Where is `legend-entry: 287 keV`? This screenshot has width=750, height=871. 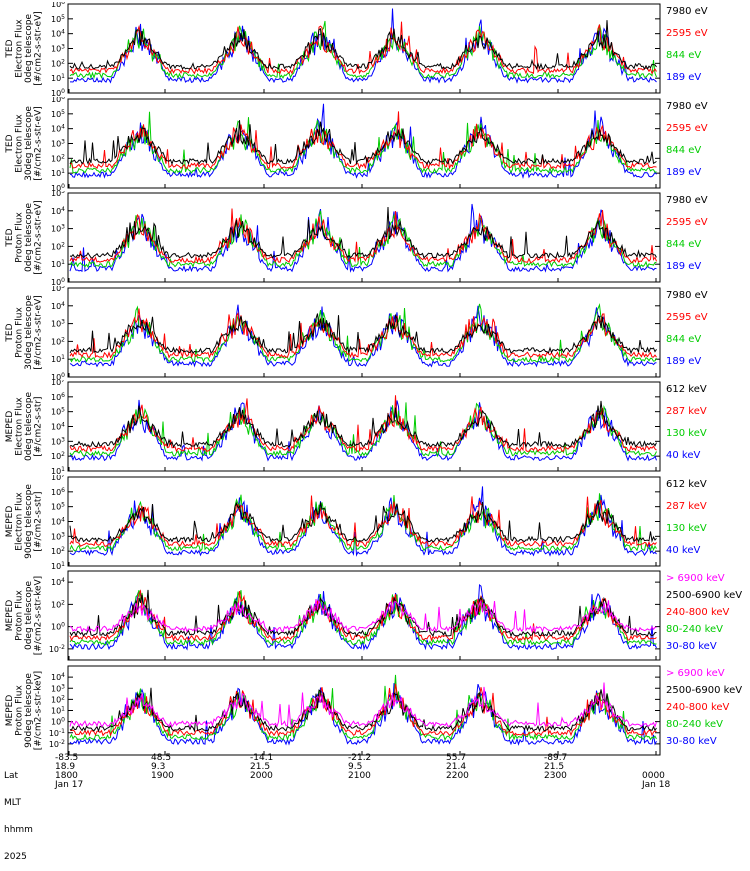 legend-entry: 287 keV is located at coordinates (686, 411).